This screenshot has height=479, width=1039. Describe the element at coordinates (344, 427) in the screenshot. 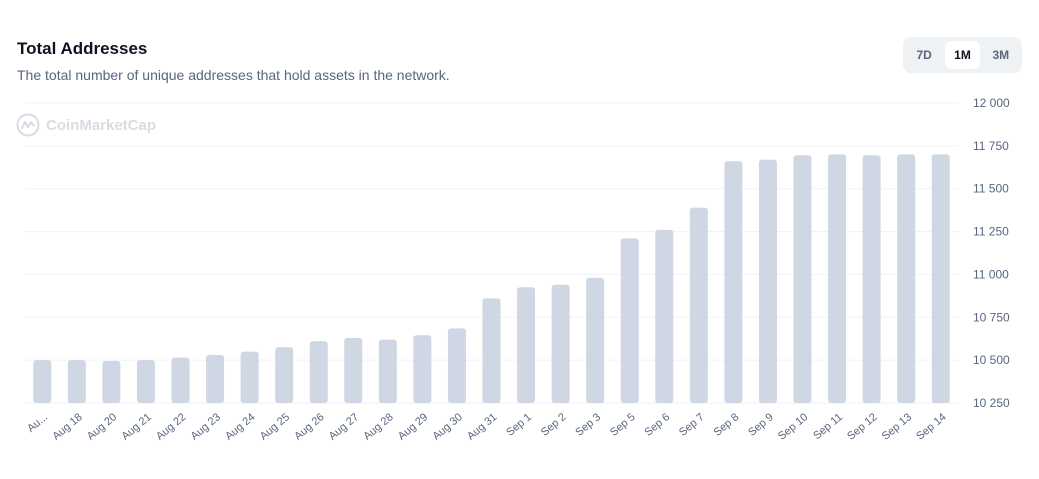

I see `x-tick-label: Aug 27` at that location.